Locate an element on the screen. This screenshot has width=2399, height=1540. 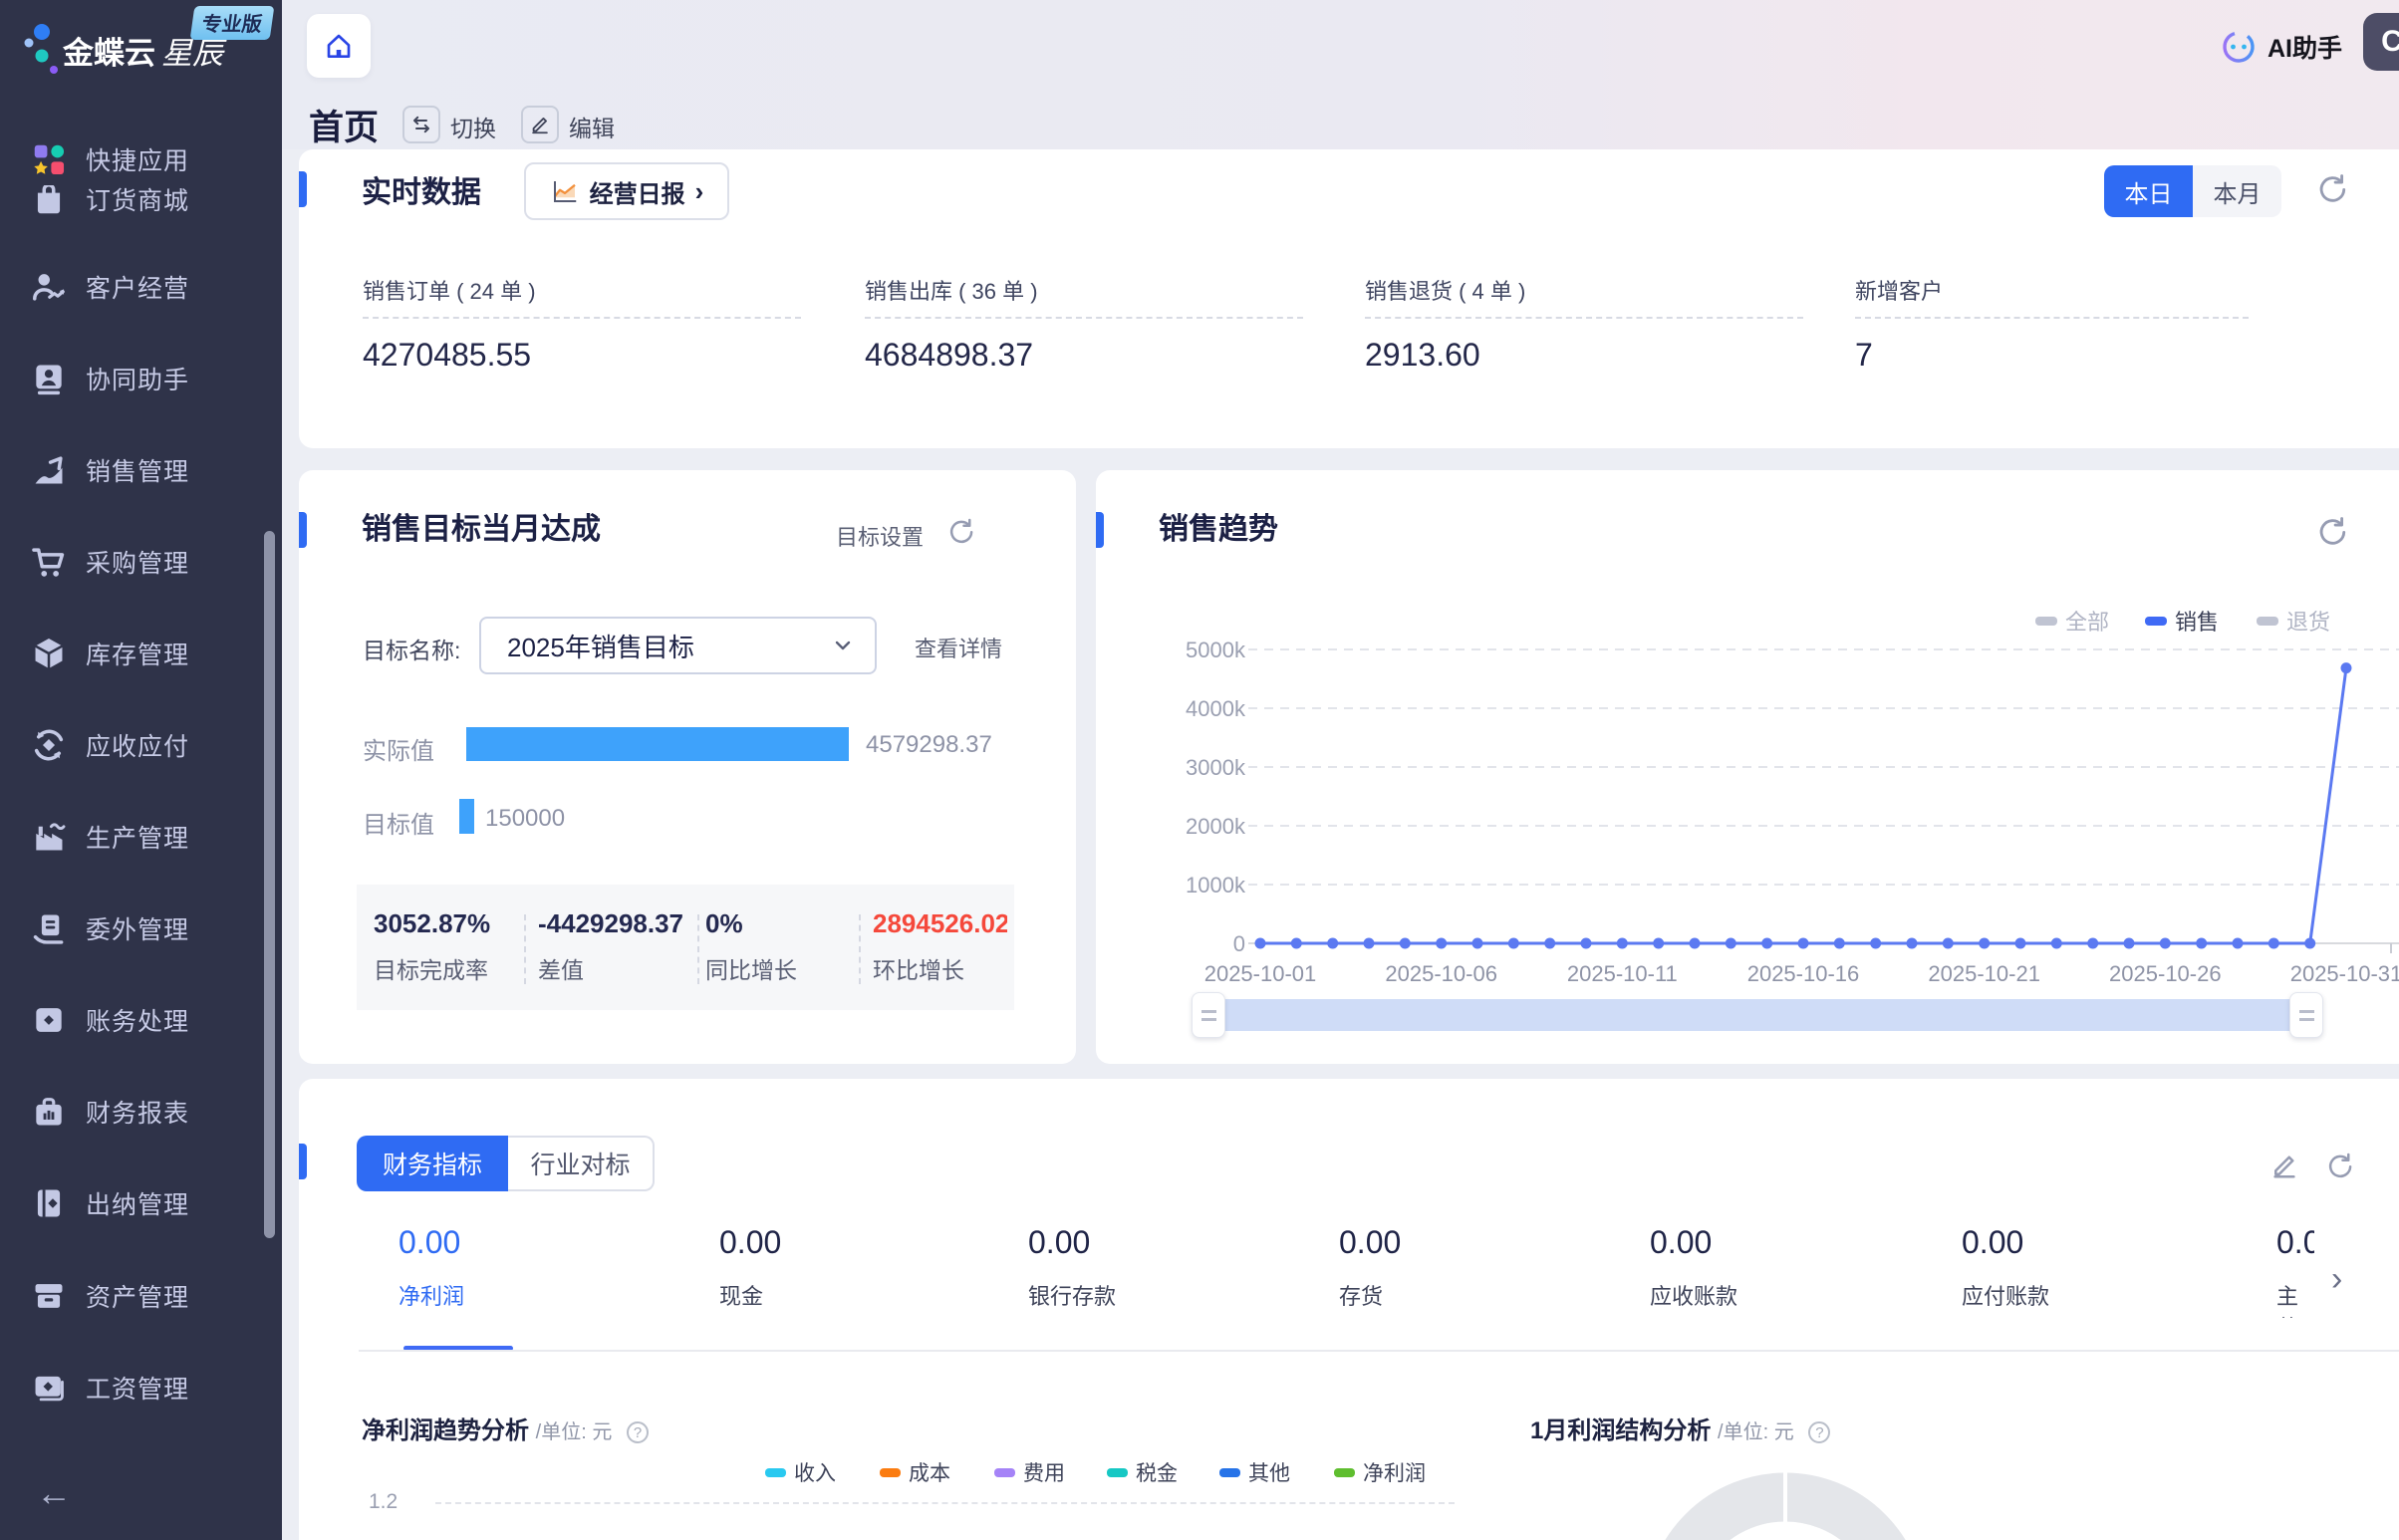
report-icon is located at coordinates (49, 1112).